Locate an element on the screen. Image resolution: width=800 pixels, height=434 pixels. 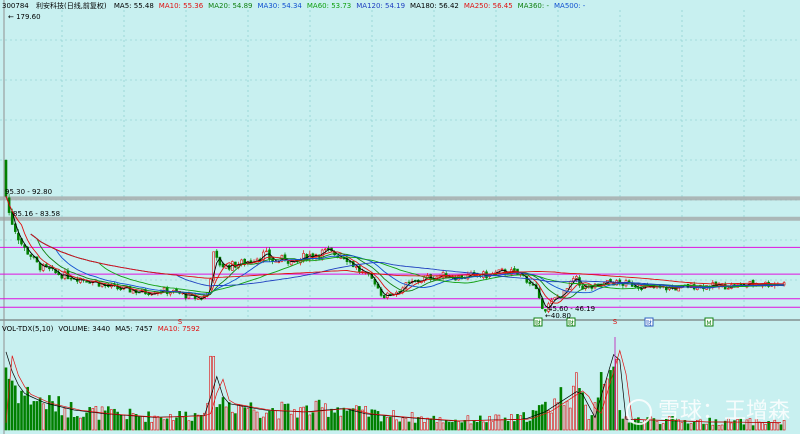
ma-legend-item: MA120: 54.19 is located at coordinates (381, 6).